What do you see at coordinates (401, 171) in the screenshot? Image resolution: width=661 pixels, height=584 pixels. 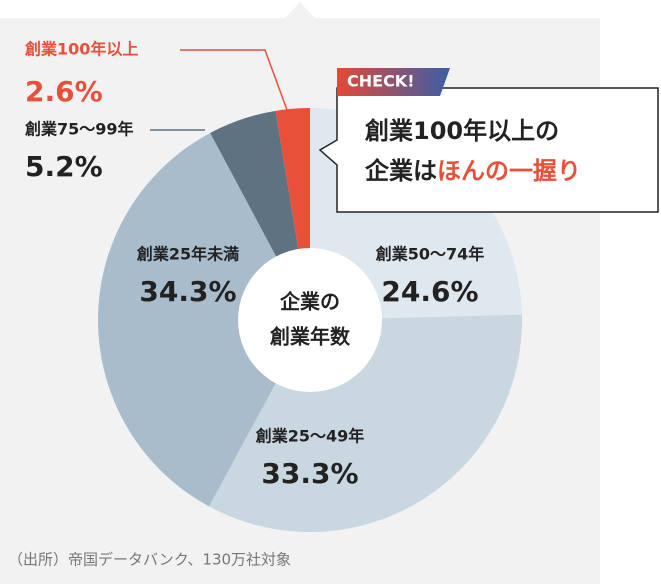 I see `callout-text: 企業は` at bounding box center [401, 171].